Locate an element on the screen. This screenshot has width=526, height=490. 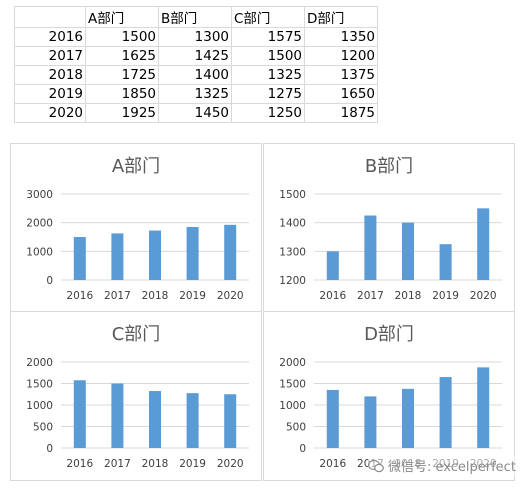
table-row: 2017 1625 1425 1500 1200 is located at coordinates (196, 56).